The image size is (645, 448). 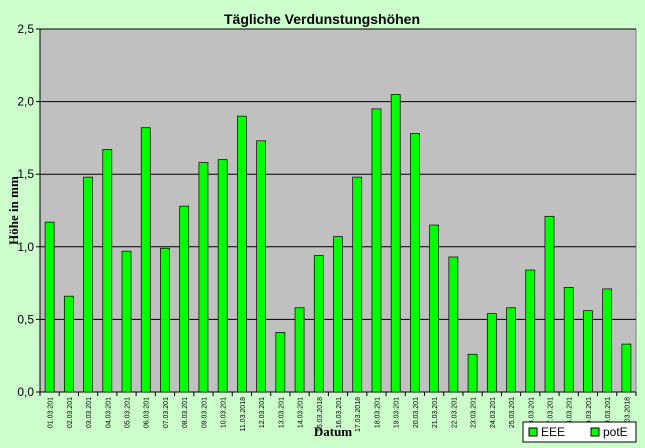 I want to click on legend: EEE potE, so click(x=579, y=432).